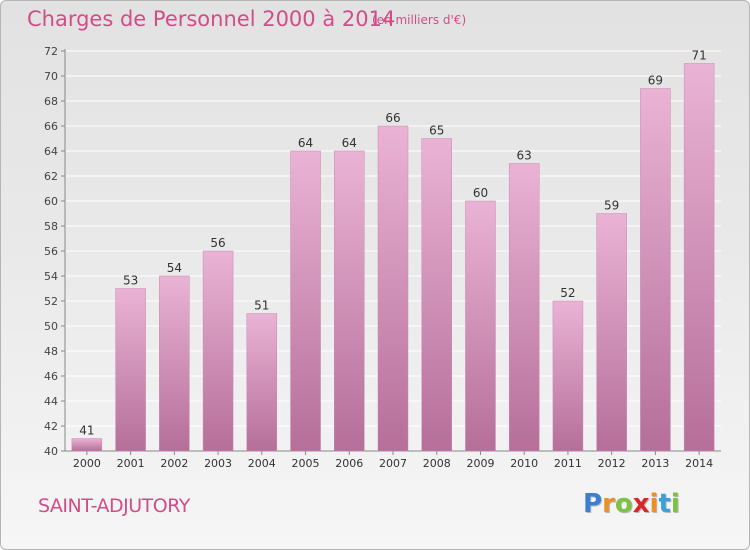 Image resolution: width=750 pixels, height=550 pixels. I want to click on x-tick-label: 2010, so click(524, 463).